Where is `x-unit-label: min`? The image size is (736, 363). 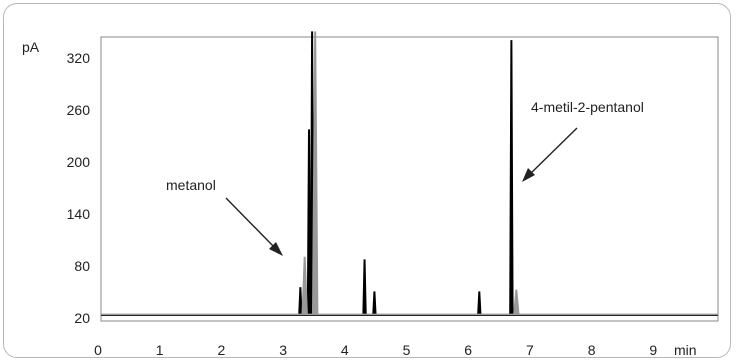
x-unit-label: min is located at coordinates (685, 350).